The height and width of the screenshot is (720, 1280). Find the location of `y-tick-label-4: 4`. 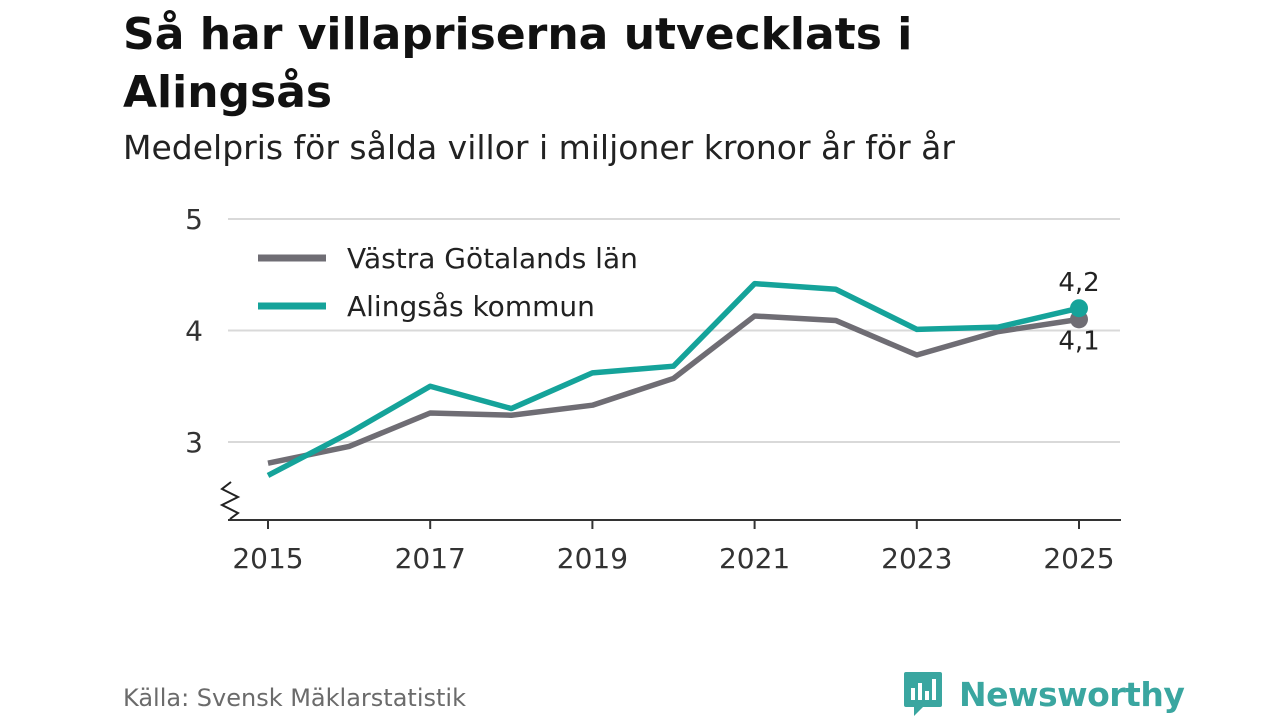

y-tick-label-4: 4 is located at coordinates (194, 331).